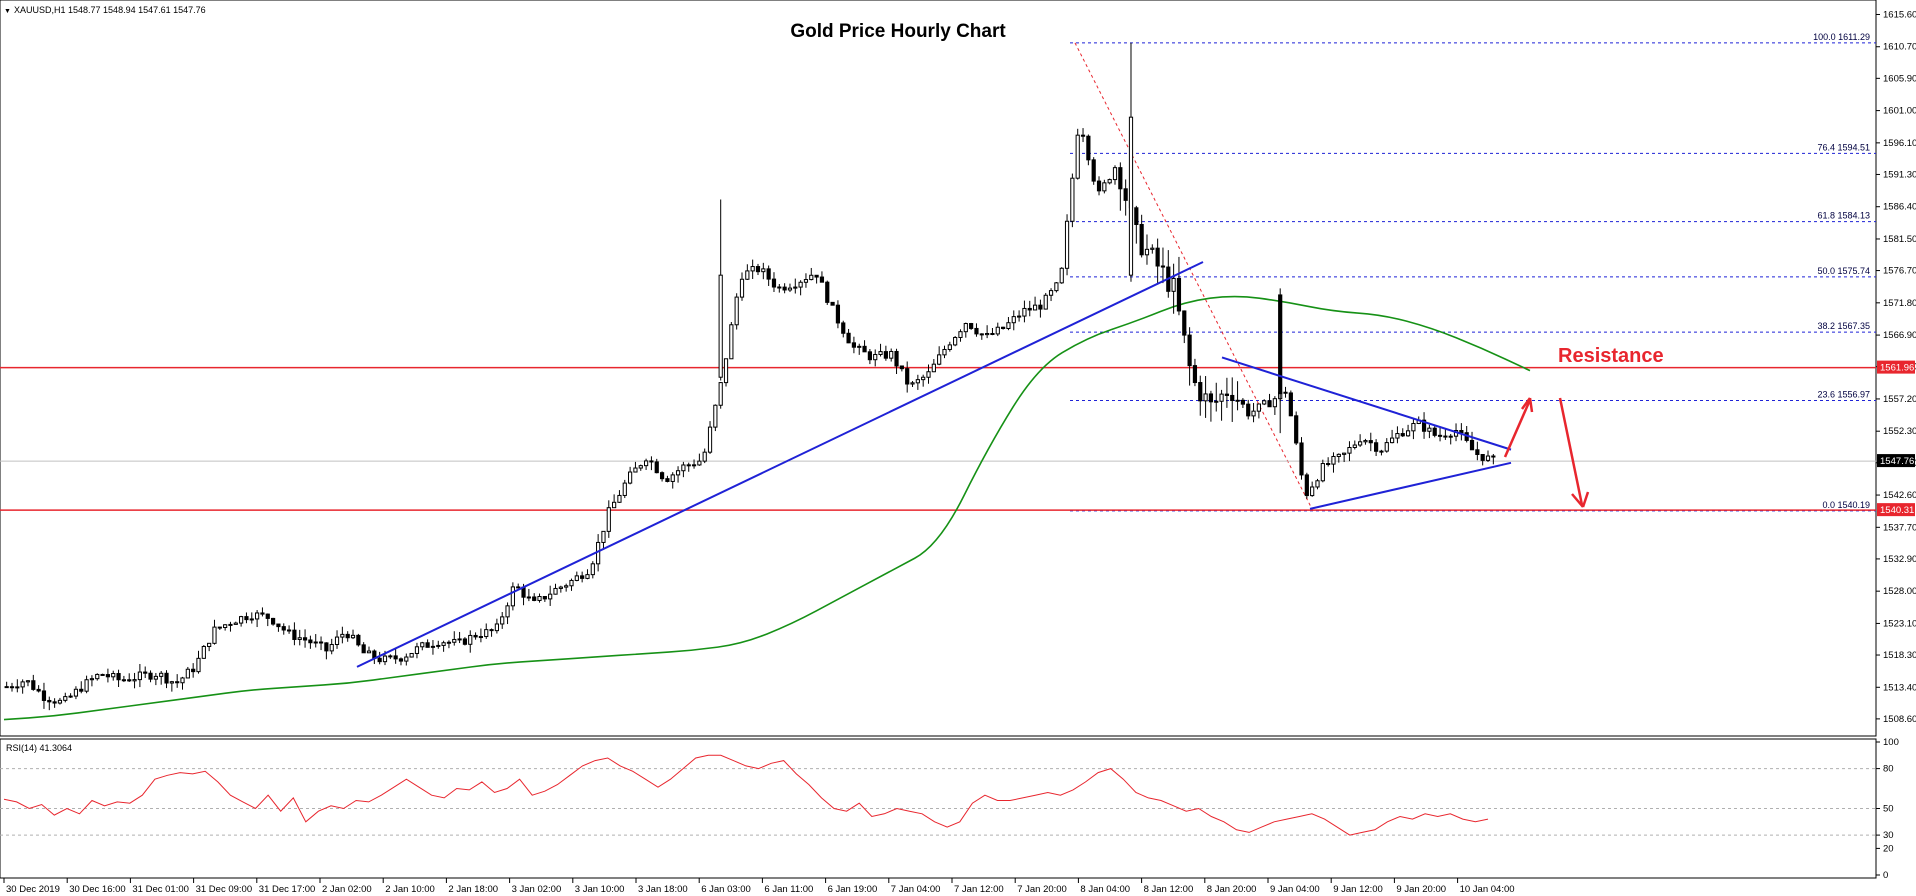 The width and height of the screenshot is (1916, 896). Describe the element at coordinates (97, 889) in the screenshot. I see `time-tick-label: 30 Dec 16:00` at that location.